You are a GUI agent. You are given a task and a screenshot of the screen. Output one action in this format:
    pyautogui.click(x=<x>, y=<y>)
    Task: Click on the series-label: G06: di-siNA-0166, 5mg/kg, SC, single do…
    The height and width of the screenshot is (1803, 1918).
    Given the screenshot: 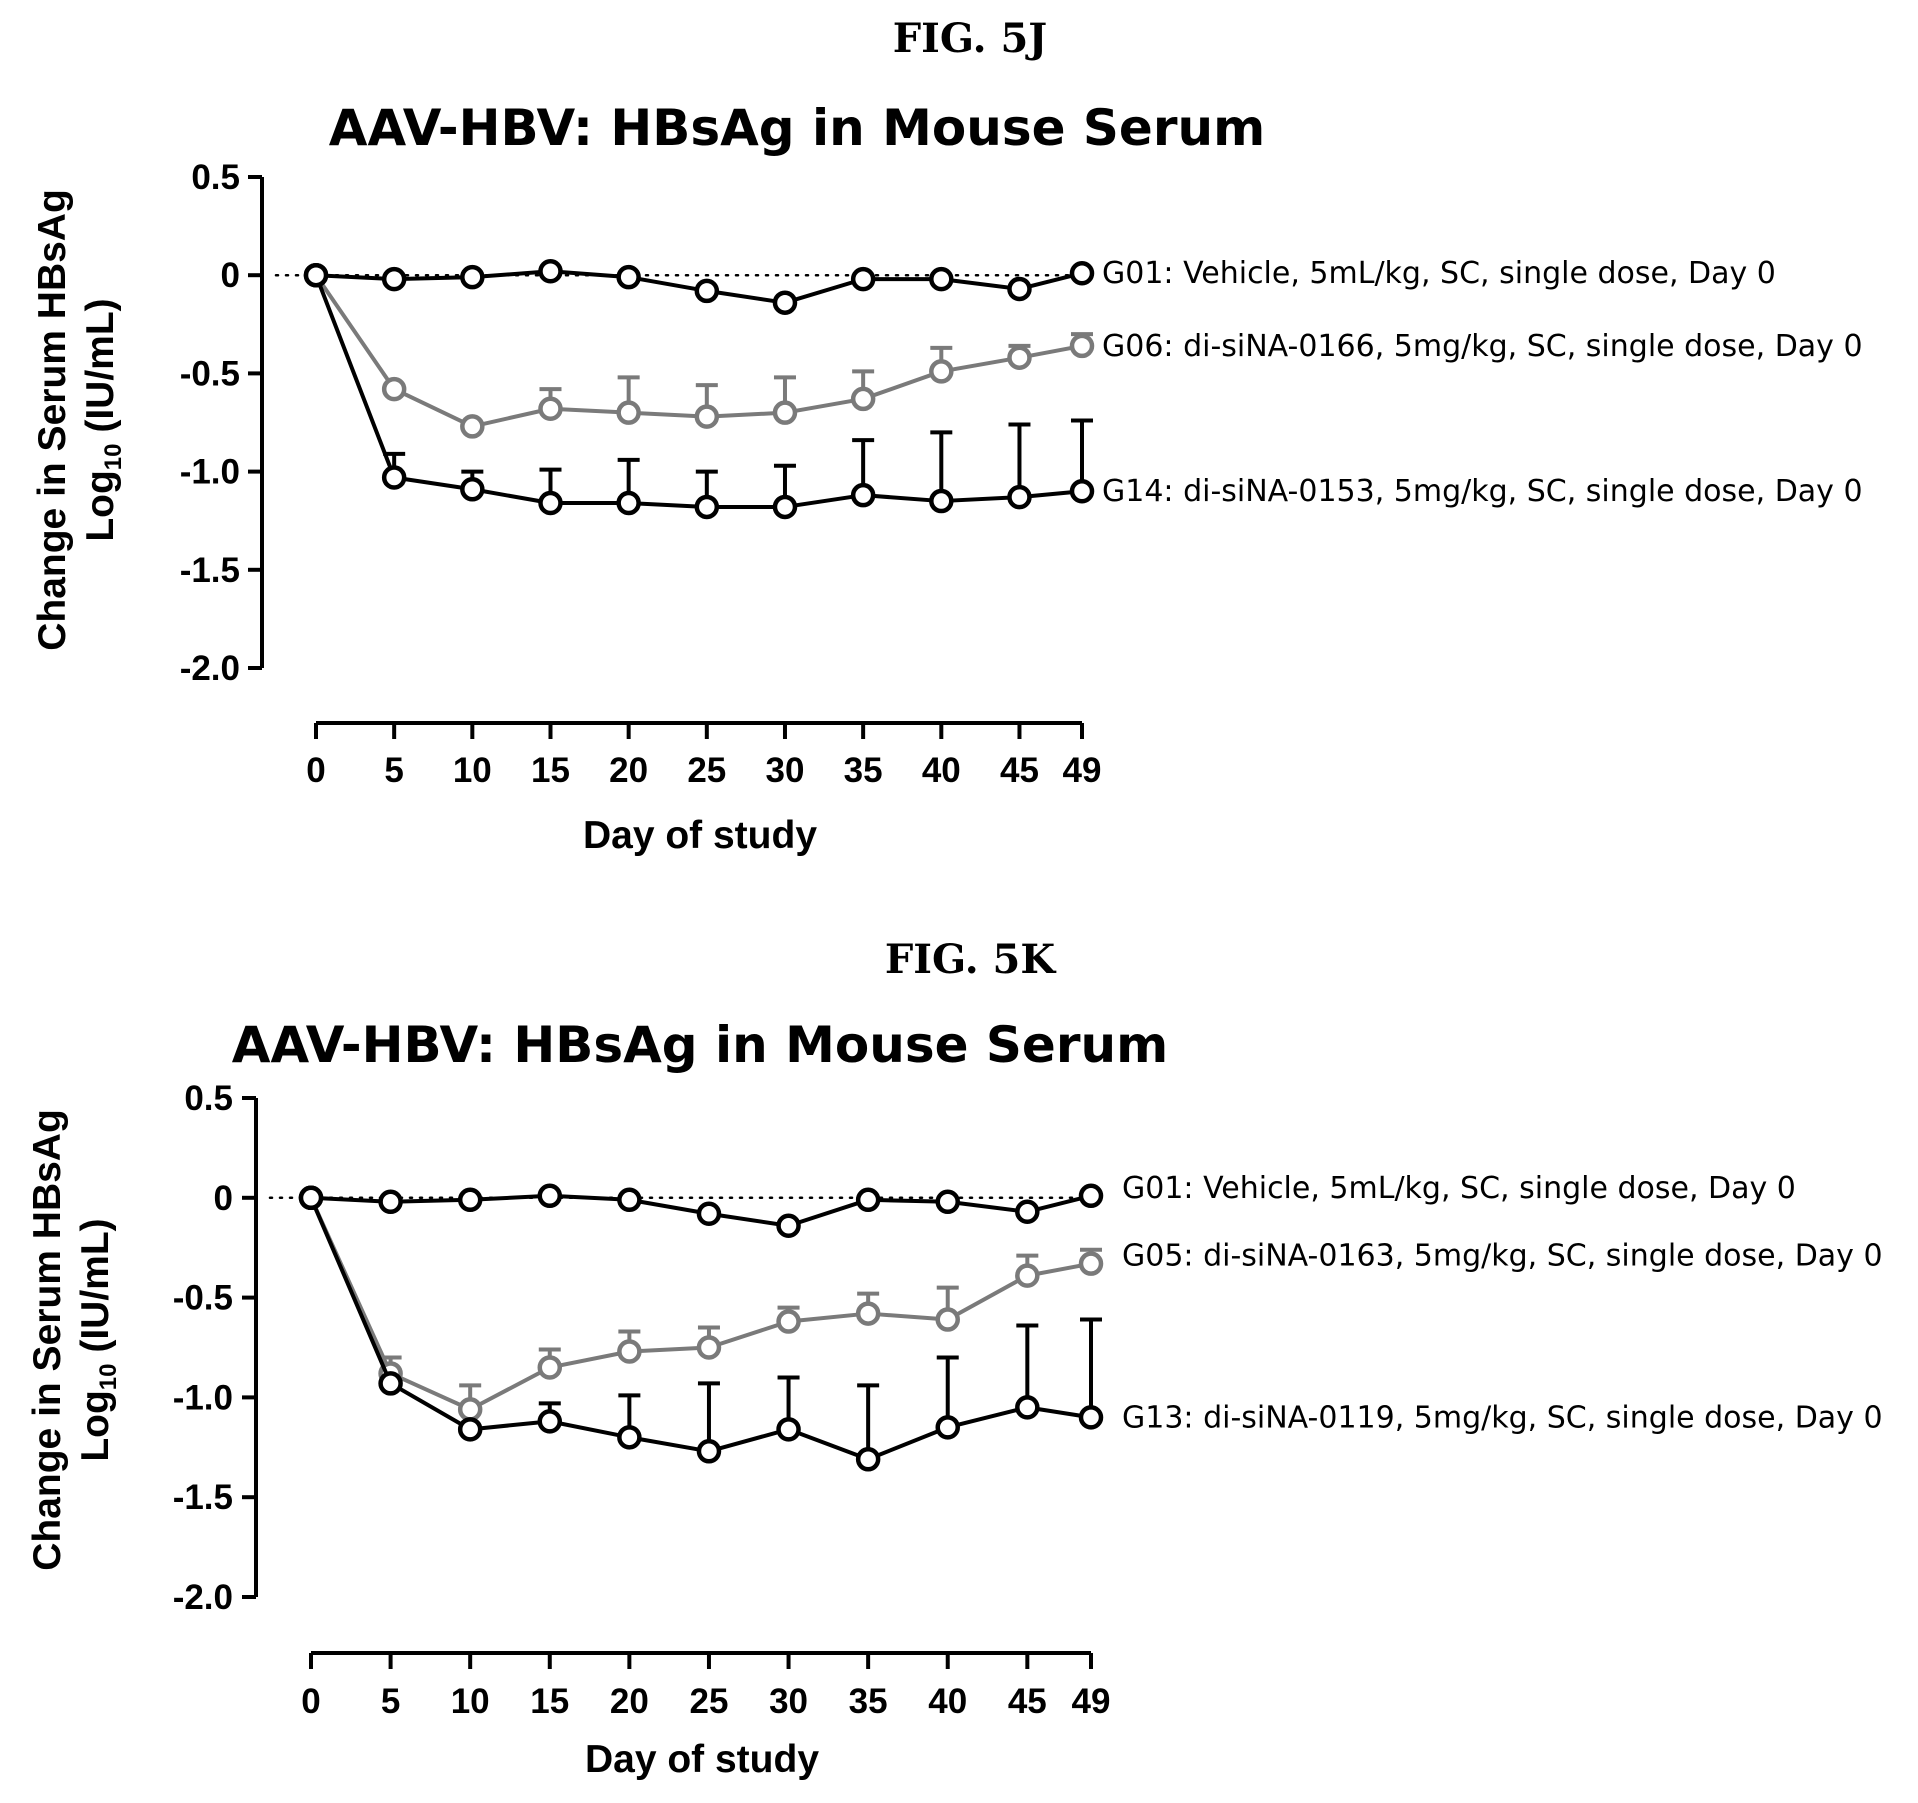 What is the action you would take?
    pyautogui.click(x=1482, y=346)
    